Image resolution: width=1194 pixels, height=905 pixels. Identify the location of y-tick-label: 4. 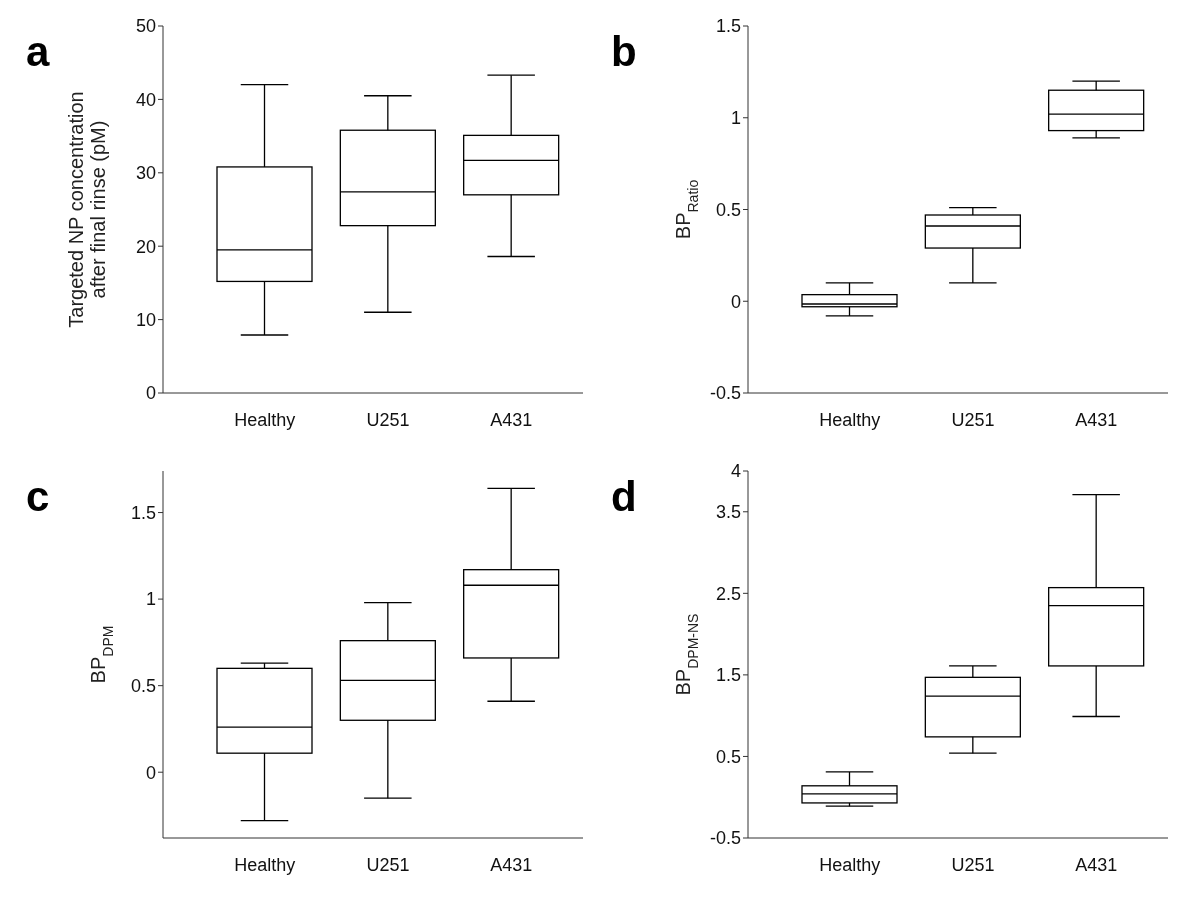
(735, 471).